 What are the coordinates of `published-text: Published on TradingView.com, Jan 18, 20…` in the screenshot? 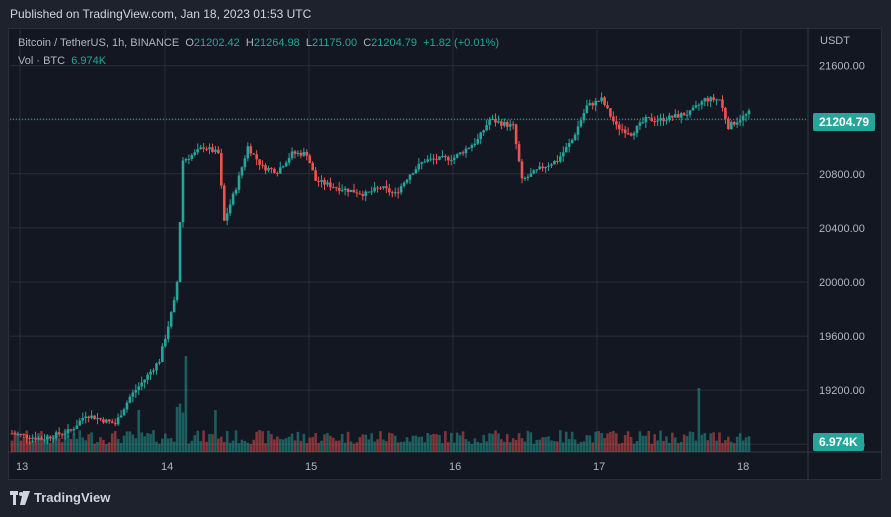 It's located at (161, 14).